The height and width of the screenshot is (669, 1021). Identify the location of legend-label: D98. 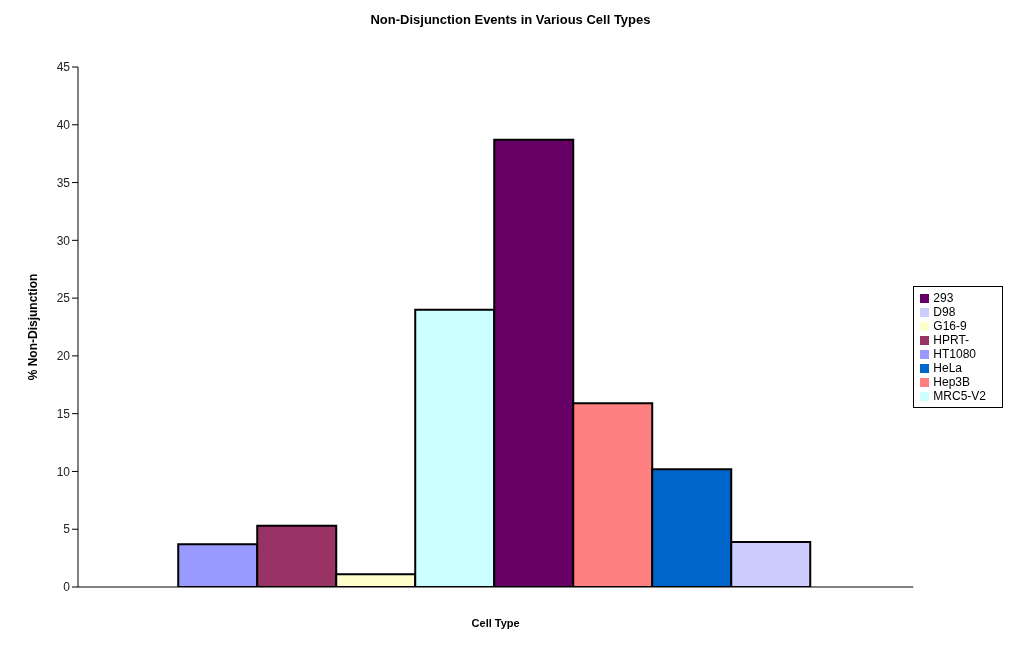
(944, 312).